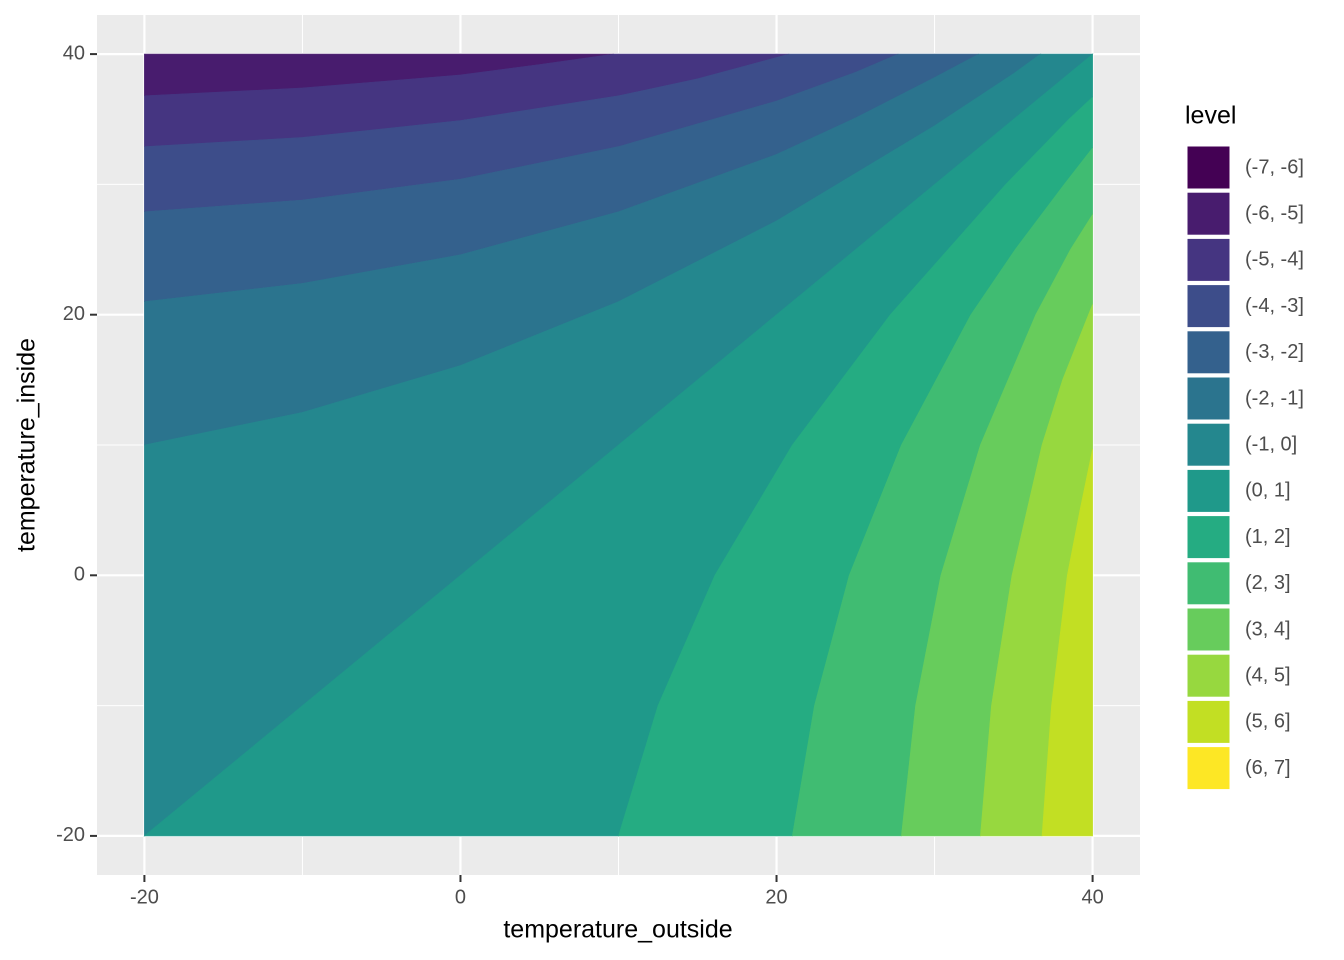 This screenshot has height=960, width=1344. What do you see at coordinates (1274, 260) in the screenshot?
I see `legend-label: (-5, -4]` at bounding box center [1274, 260].